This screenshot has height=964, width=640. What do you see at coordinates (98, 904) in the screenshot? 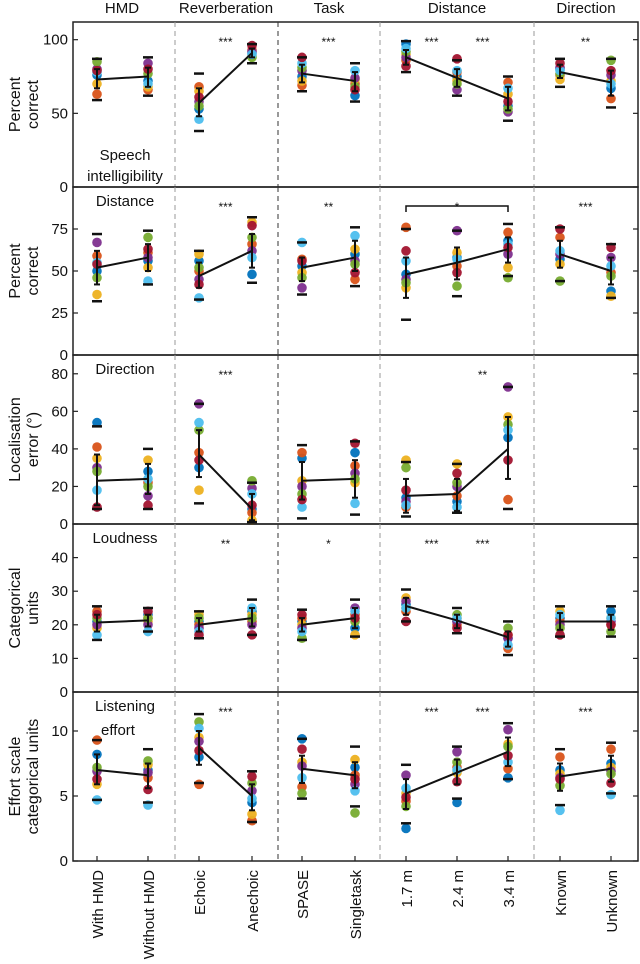
I see `x-tick-label: With HMD` at bounding box center [98, 904].